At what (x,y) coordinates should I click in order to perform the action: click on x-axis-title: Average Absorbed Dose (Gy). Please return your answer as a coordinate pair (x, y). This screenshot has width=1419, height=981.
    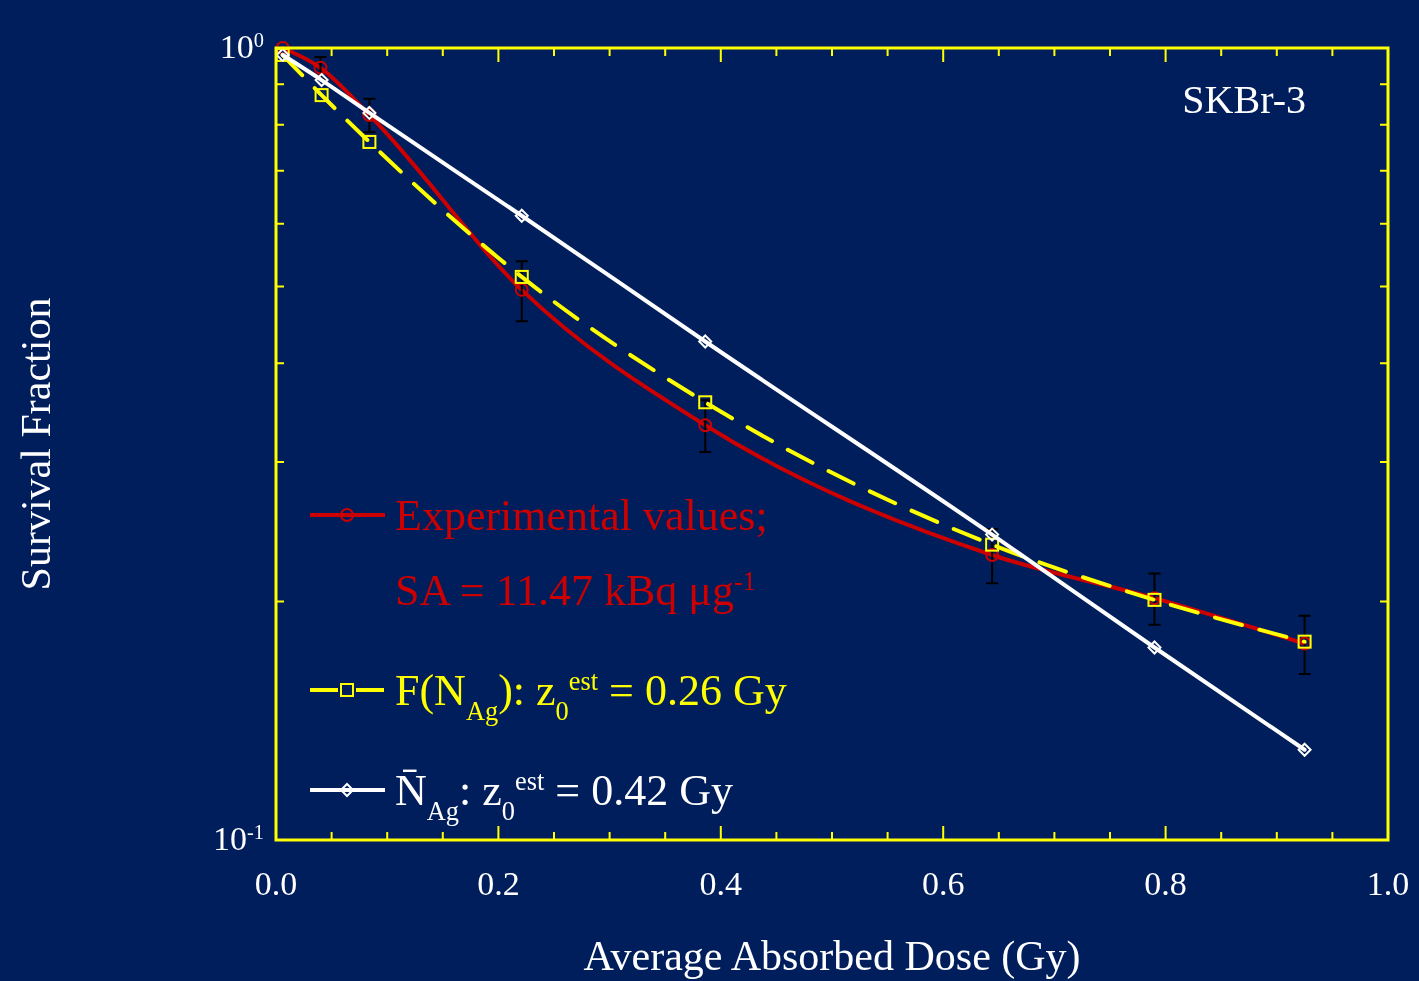
    Looking at the image, I should click on (832, 956).